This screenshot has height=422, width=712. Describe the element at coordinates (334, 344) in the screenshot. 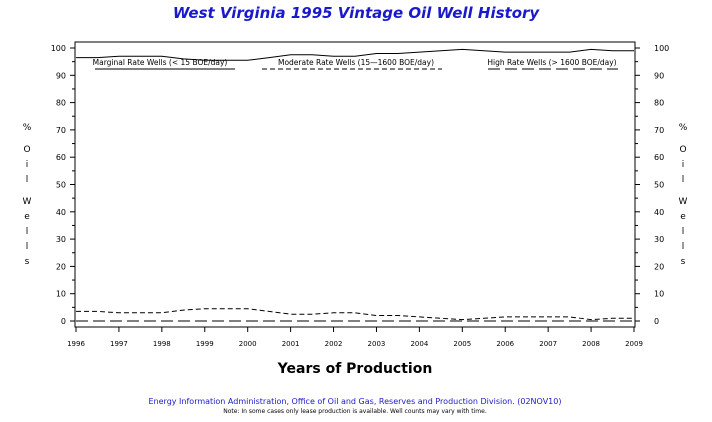

I see `x-tick-label-6: 2002` at that location.